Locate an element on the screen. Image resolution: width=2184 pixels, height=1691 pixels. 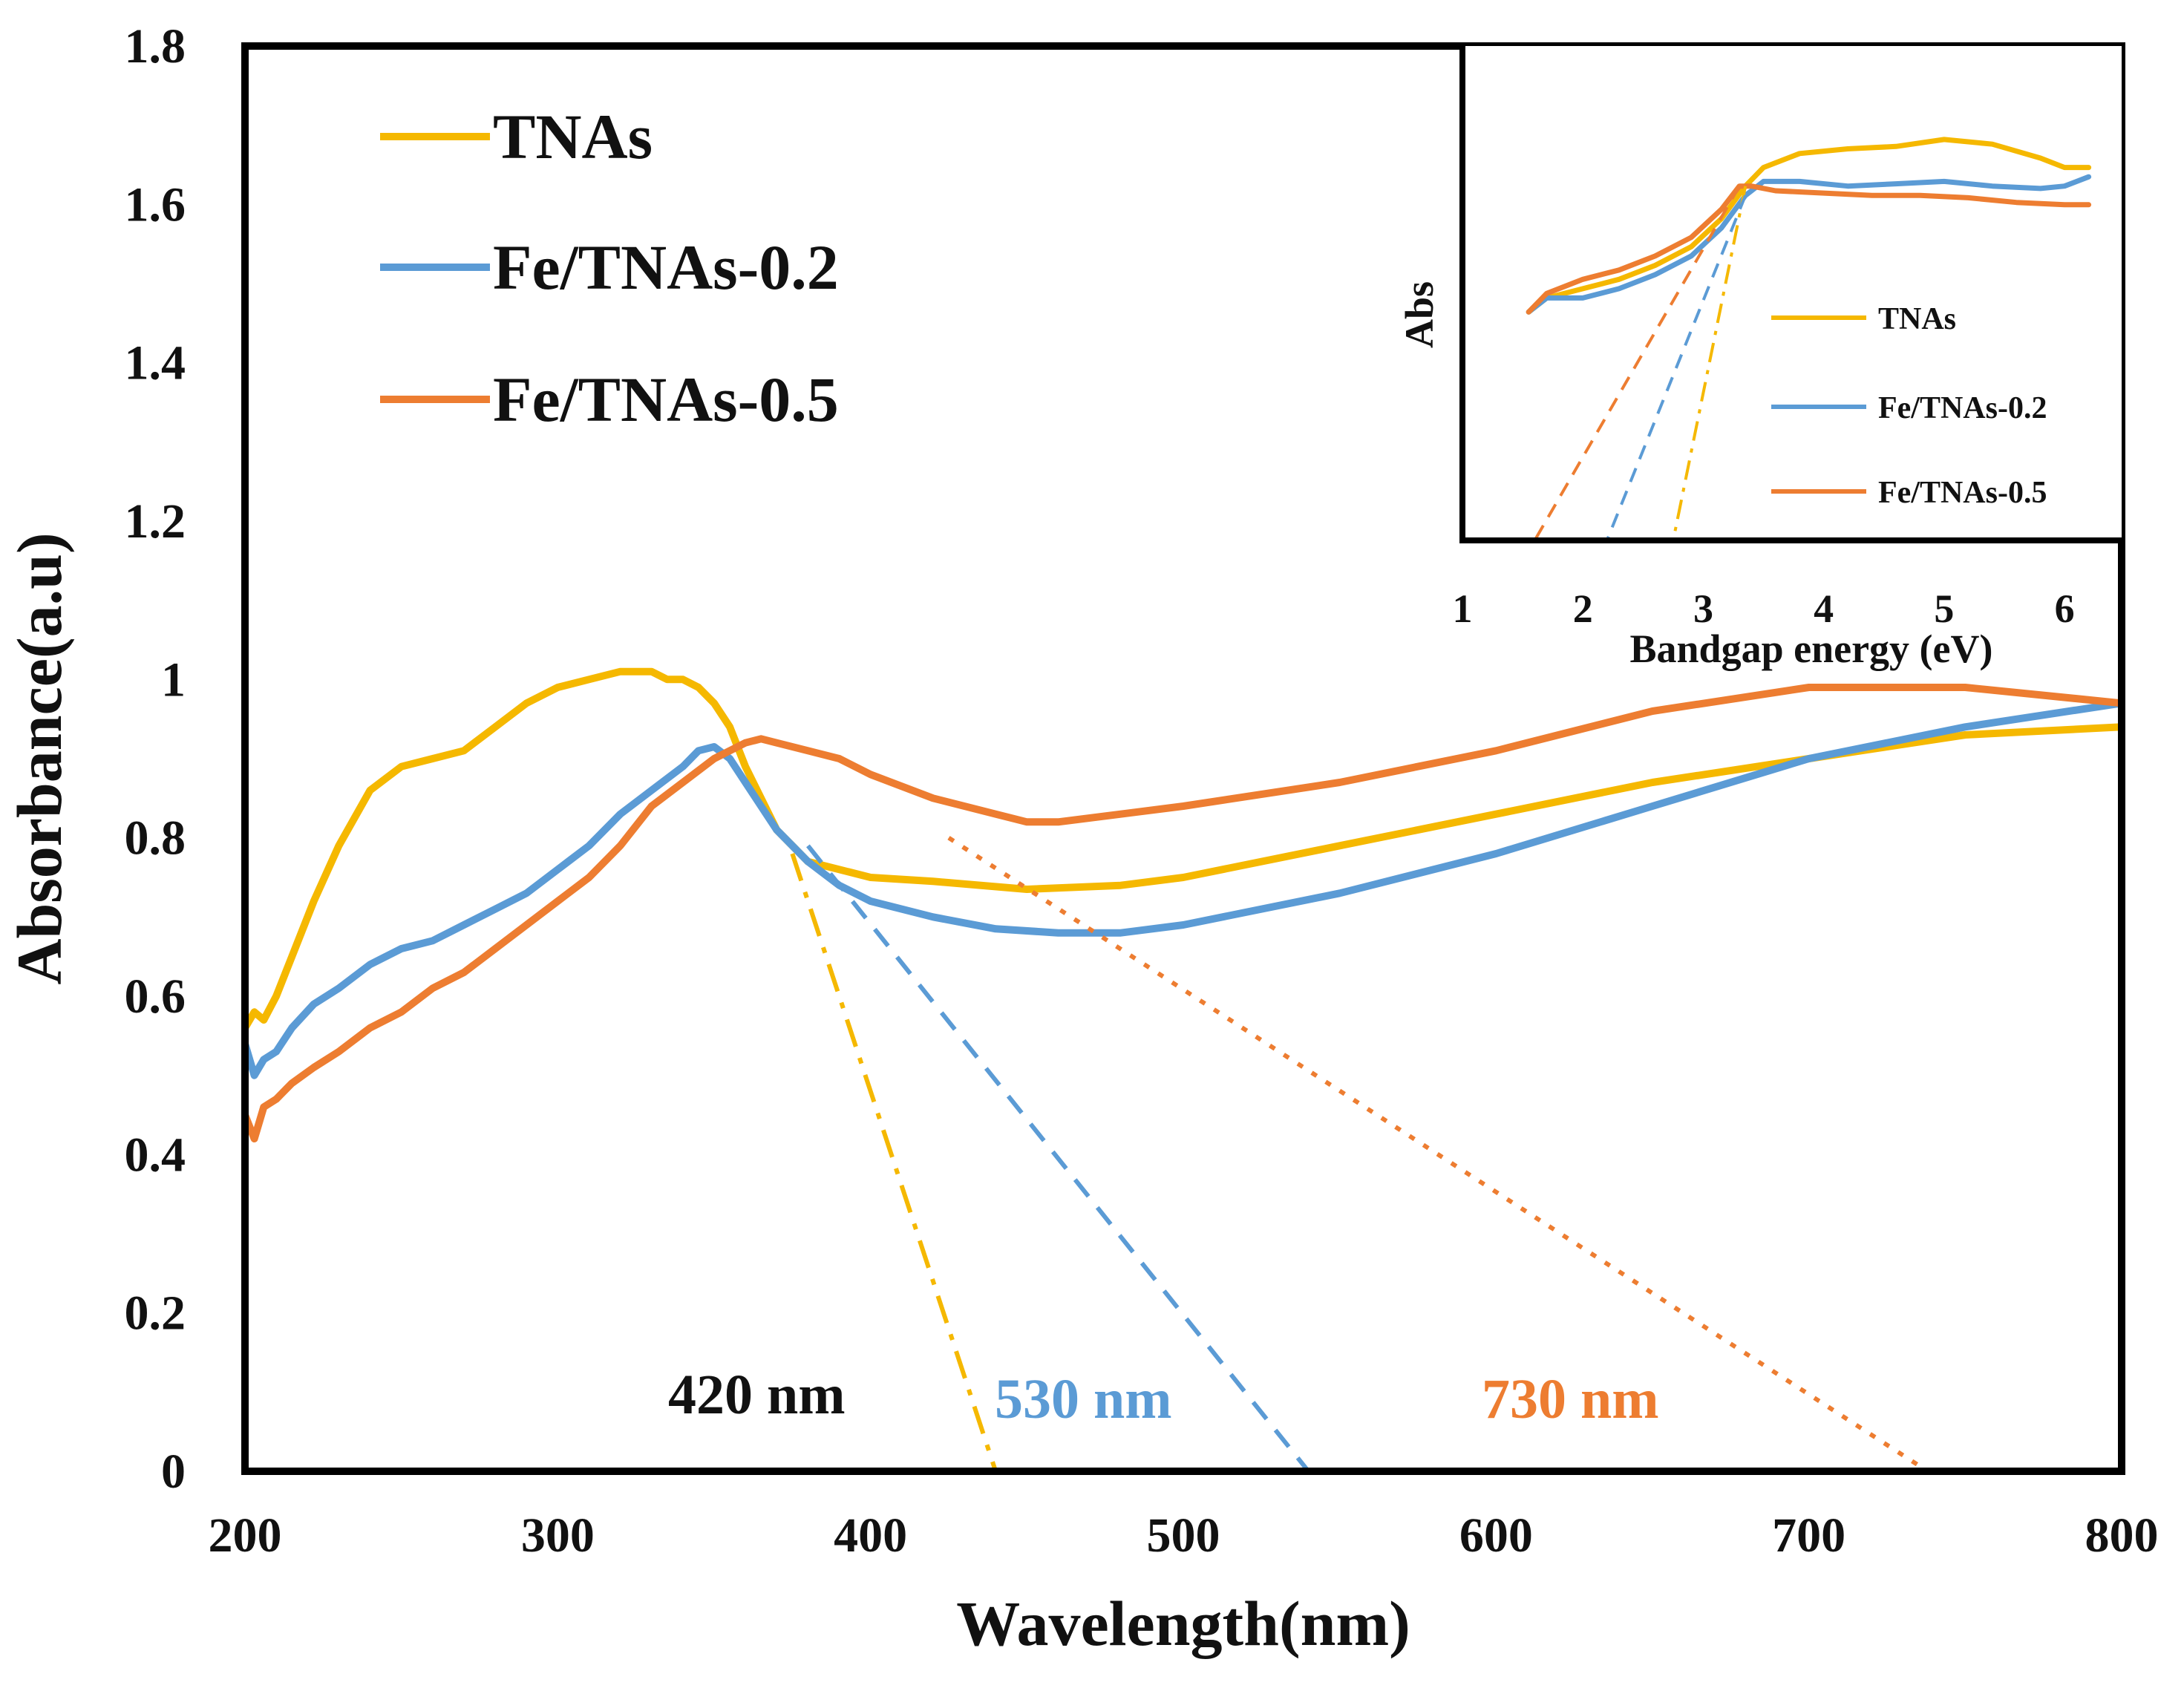
y-tick-label: 1.4 is located at coordinates (155, 363).